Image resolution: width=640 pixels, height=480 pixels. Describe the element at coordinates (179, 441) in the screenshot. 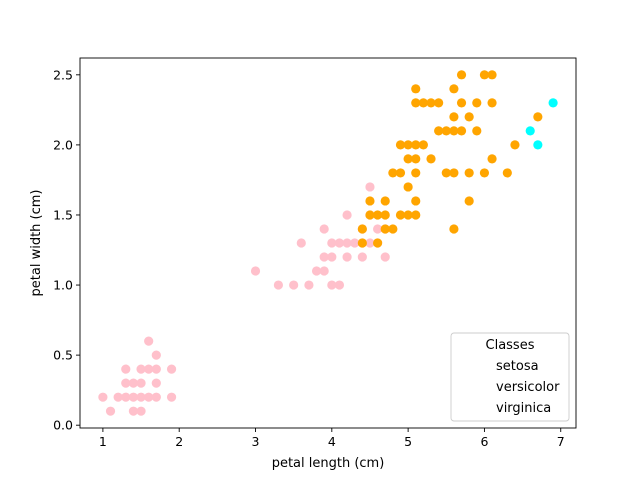

I see `x-tick-label-1: 2` at that location.